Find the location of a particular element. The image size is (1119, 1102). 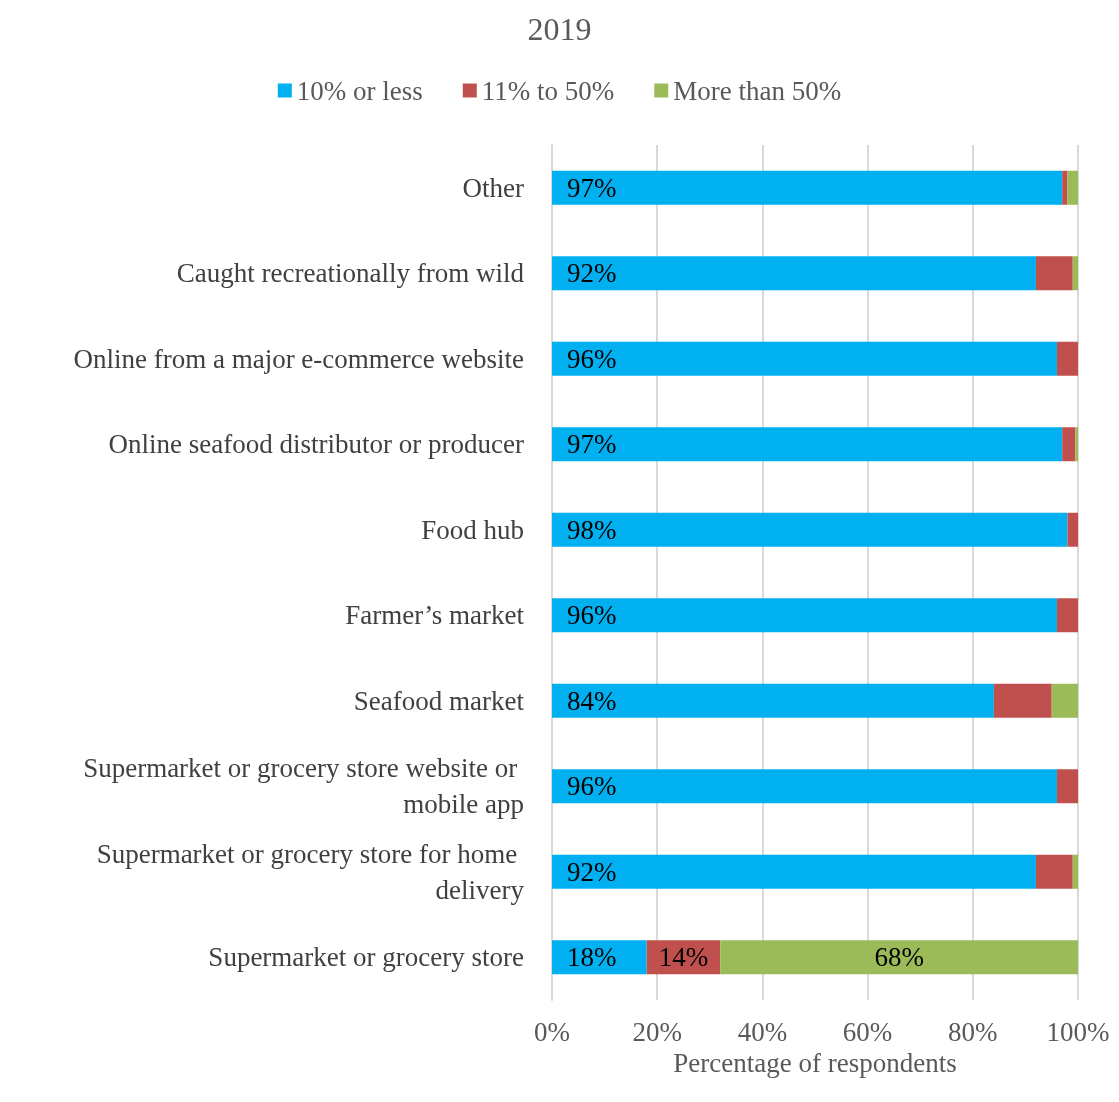

x-axis-title: Percentage of respondents is located at coordinates (815, 1063).